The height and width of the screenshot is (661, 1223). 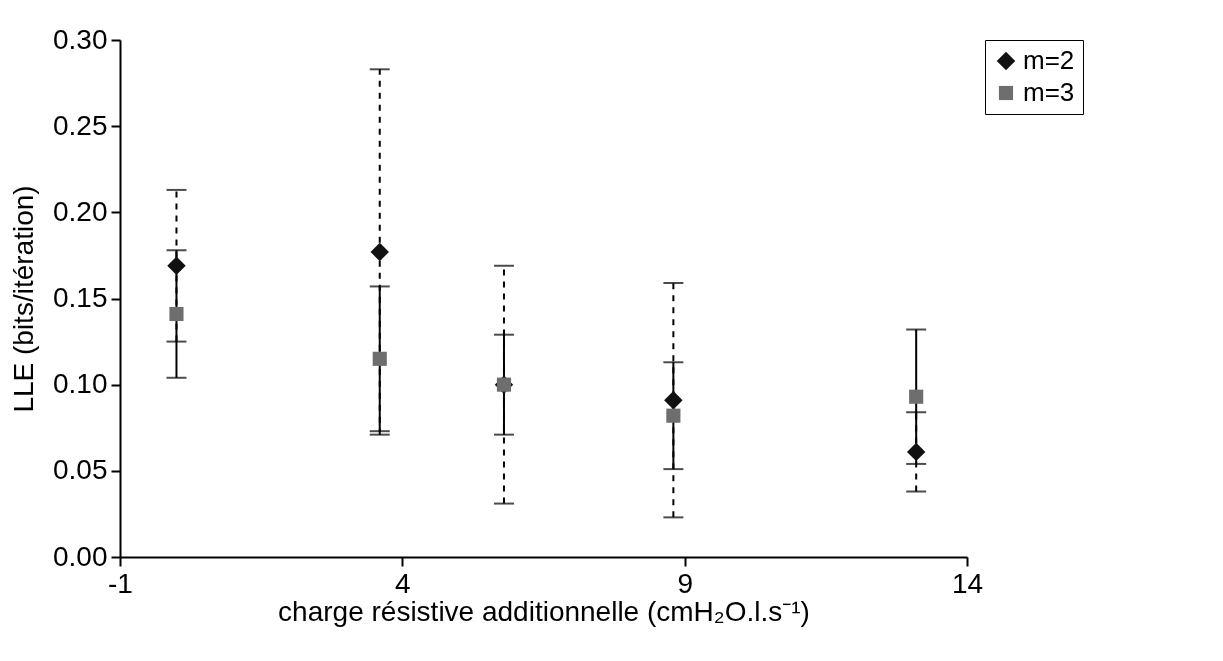 What do you see at coordinates (967, 583) in the screenshot?
I see `x-tick-label: 14` at bounding box center [967, 583].